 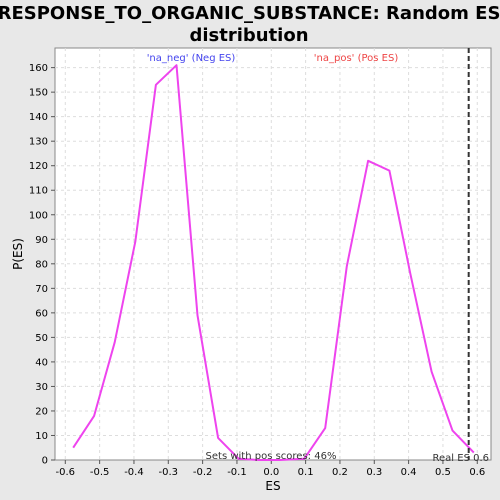 What do you see at coordinates (443, 472) in the screenshot?
I see `x-tick-label: 0.5` at bounding box center [443, 472].